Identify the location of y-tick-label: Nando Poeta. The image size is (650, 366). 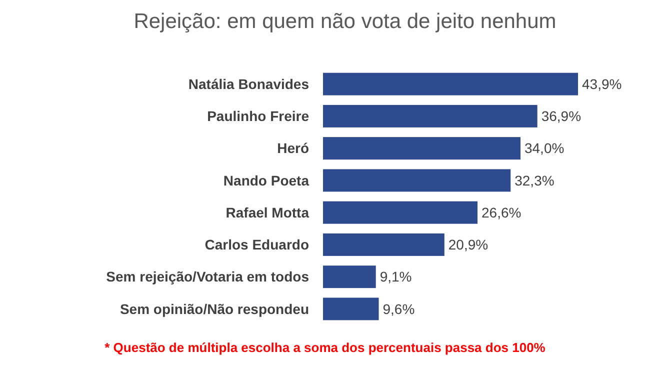
(266, 180).